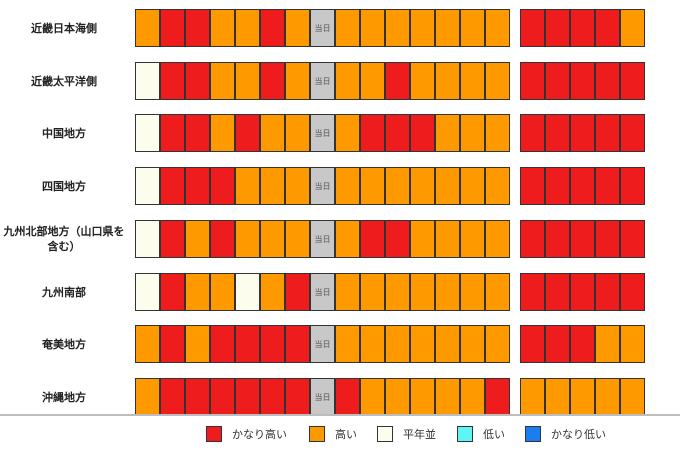 This screenshot has height=452, width=680. Describe the element at coordinates (64, 81) in the screenshot. I see `region-label: 近畿太平洋側` at that location.